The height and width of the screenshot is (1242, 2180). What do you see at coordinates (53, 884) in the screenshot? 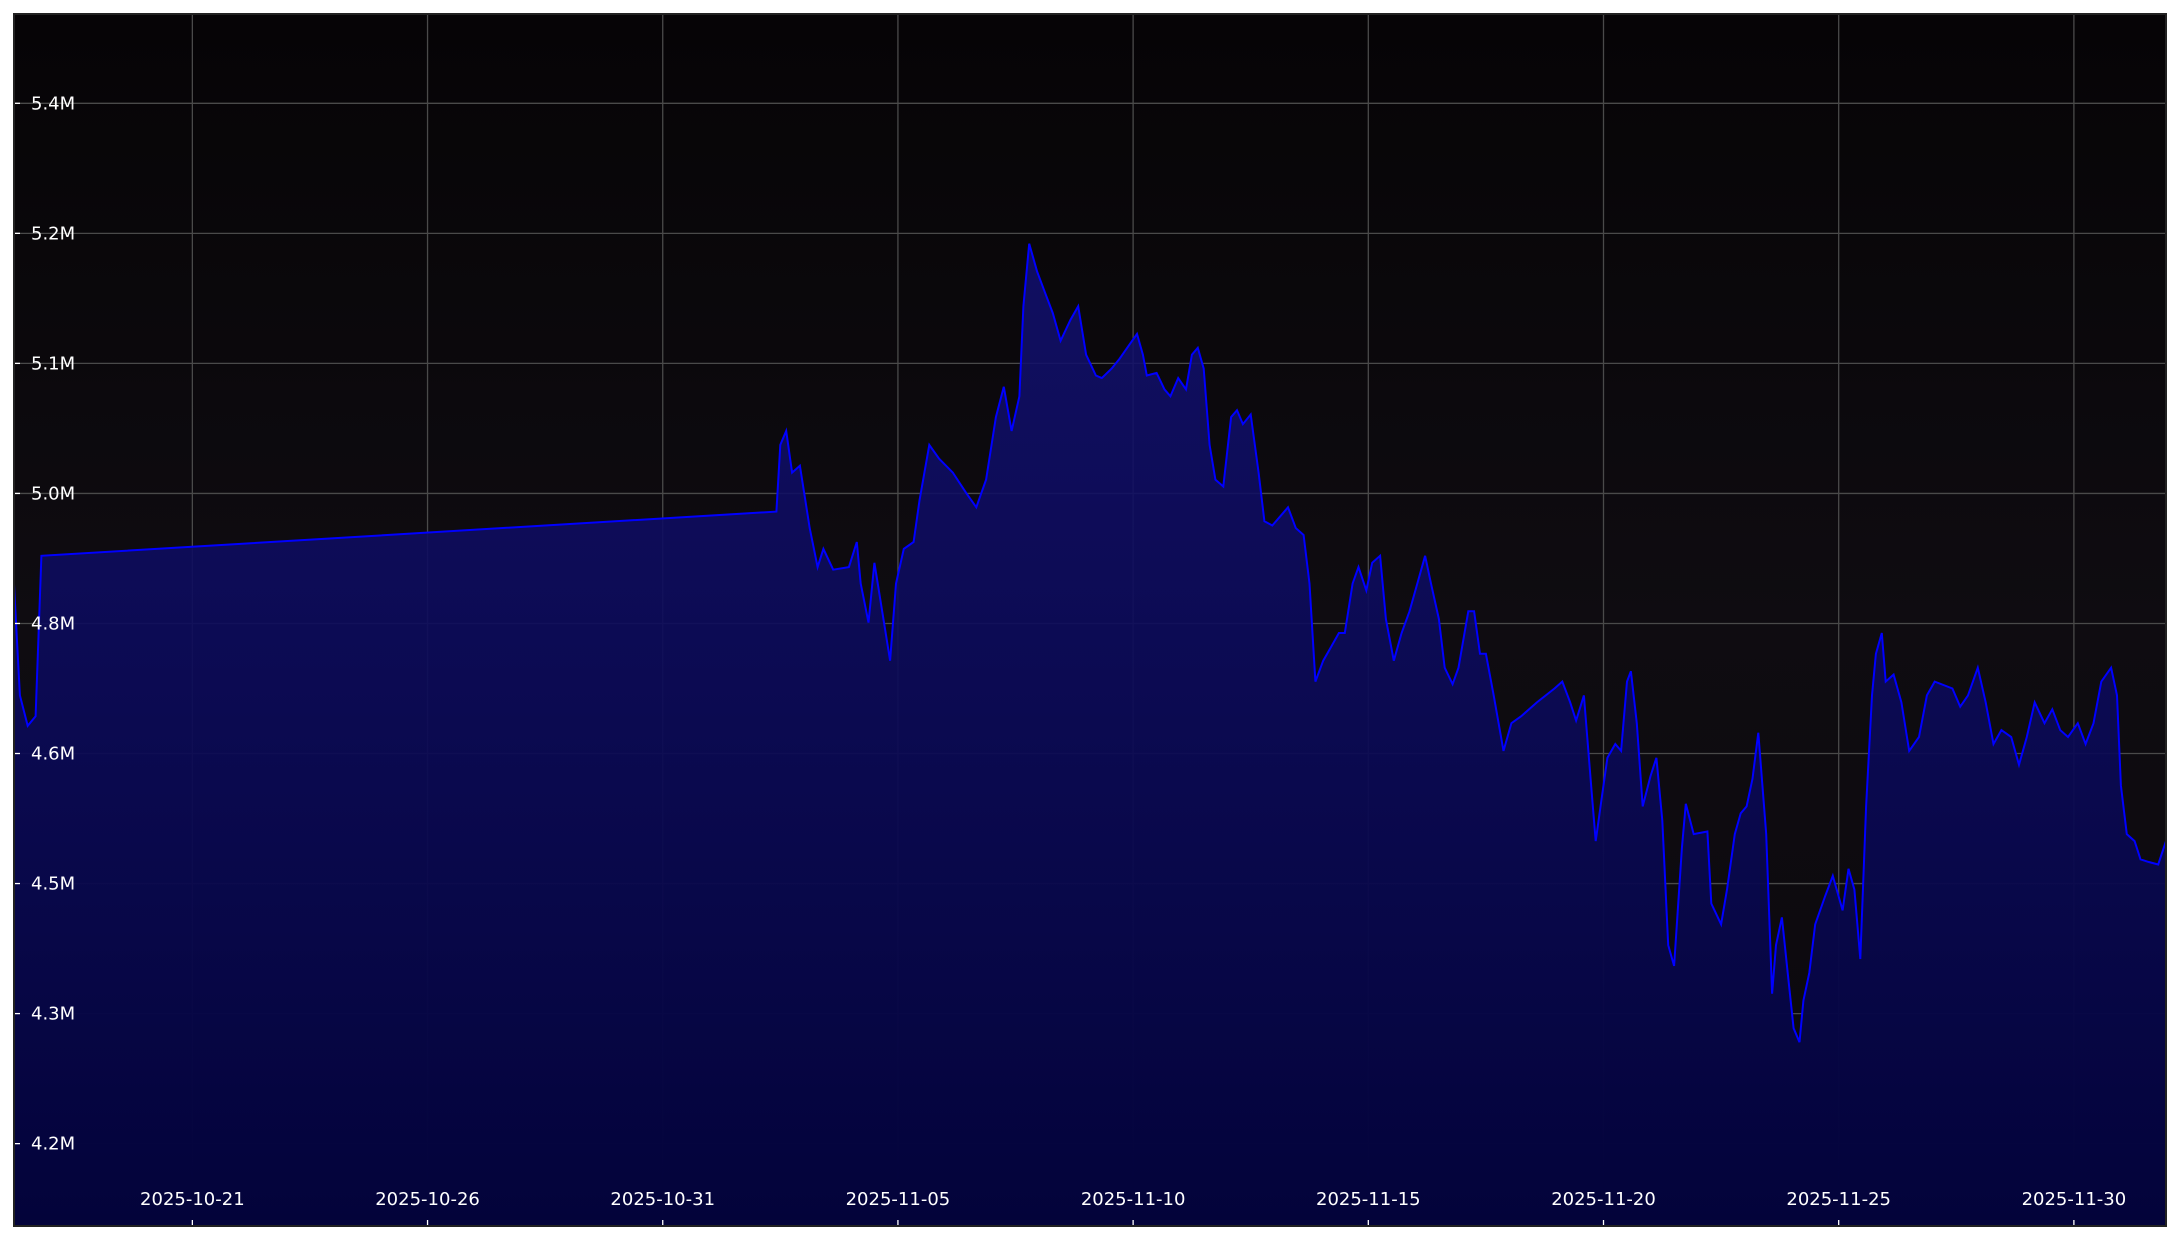
I see `y-tick-label: 4.5M` at bounding box center [53, 884].